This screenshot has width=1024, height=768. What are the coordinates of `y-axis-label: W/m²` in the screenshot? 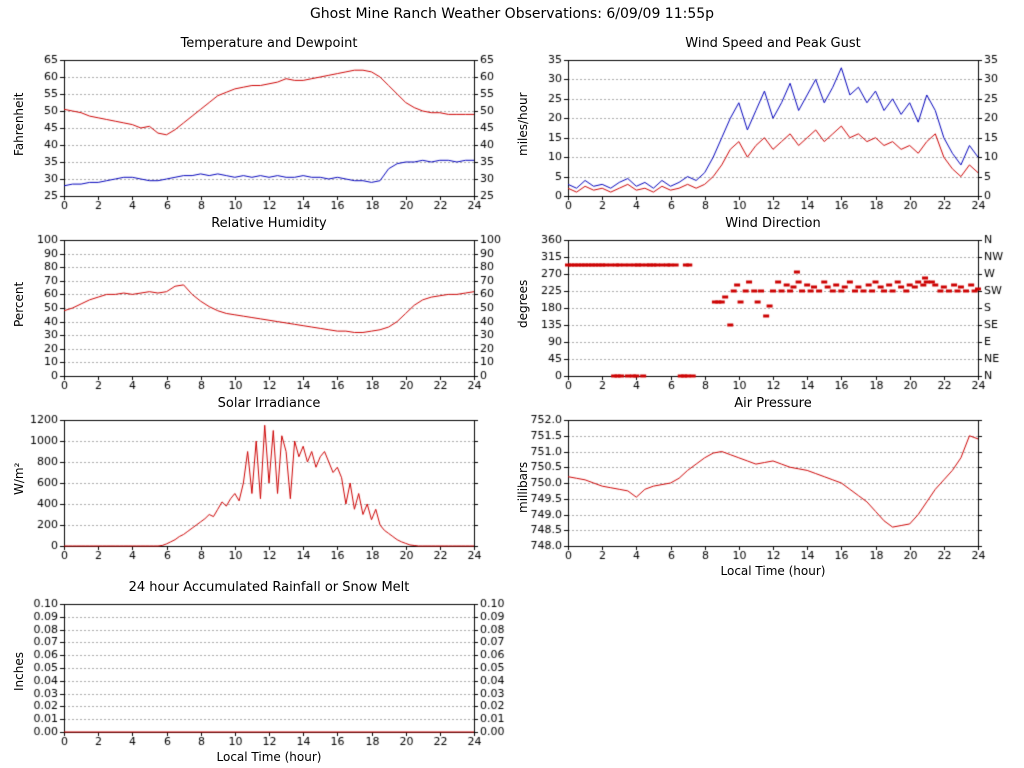 It's located at (19, 479).